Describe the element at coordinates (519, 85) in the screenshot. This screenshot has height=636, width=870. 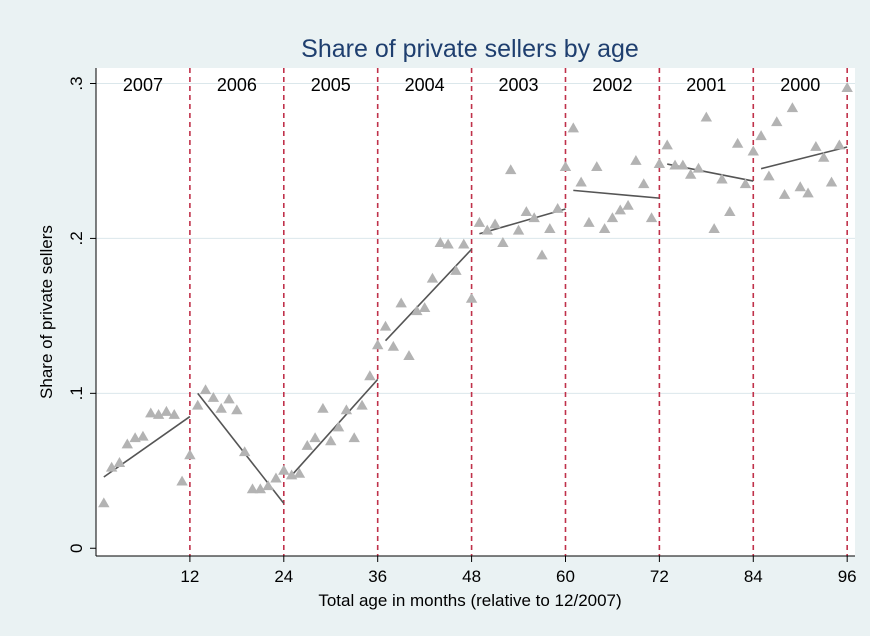
I see `year-label: 2003` at that location.